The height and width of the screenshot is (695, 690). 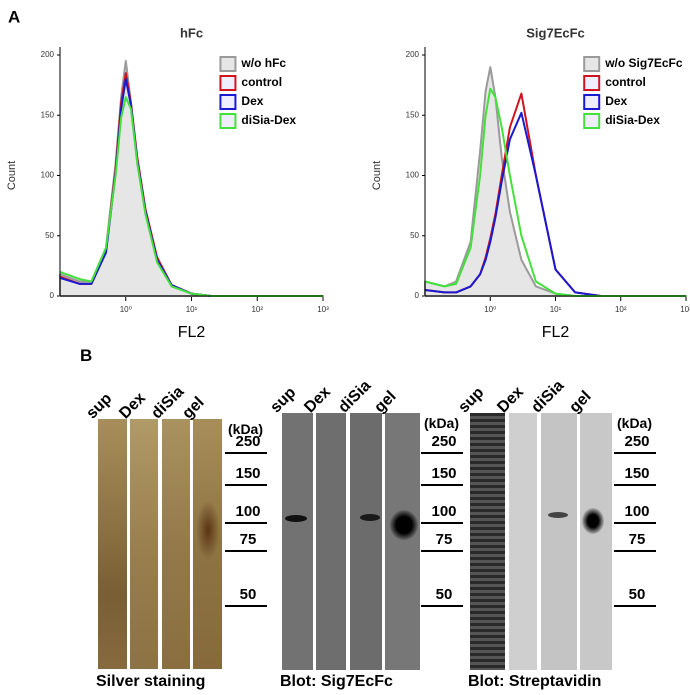 I want to click on histogram-line, so click(x=555, y=204).